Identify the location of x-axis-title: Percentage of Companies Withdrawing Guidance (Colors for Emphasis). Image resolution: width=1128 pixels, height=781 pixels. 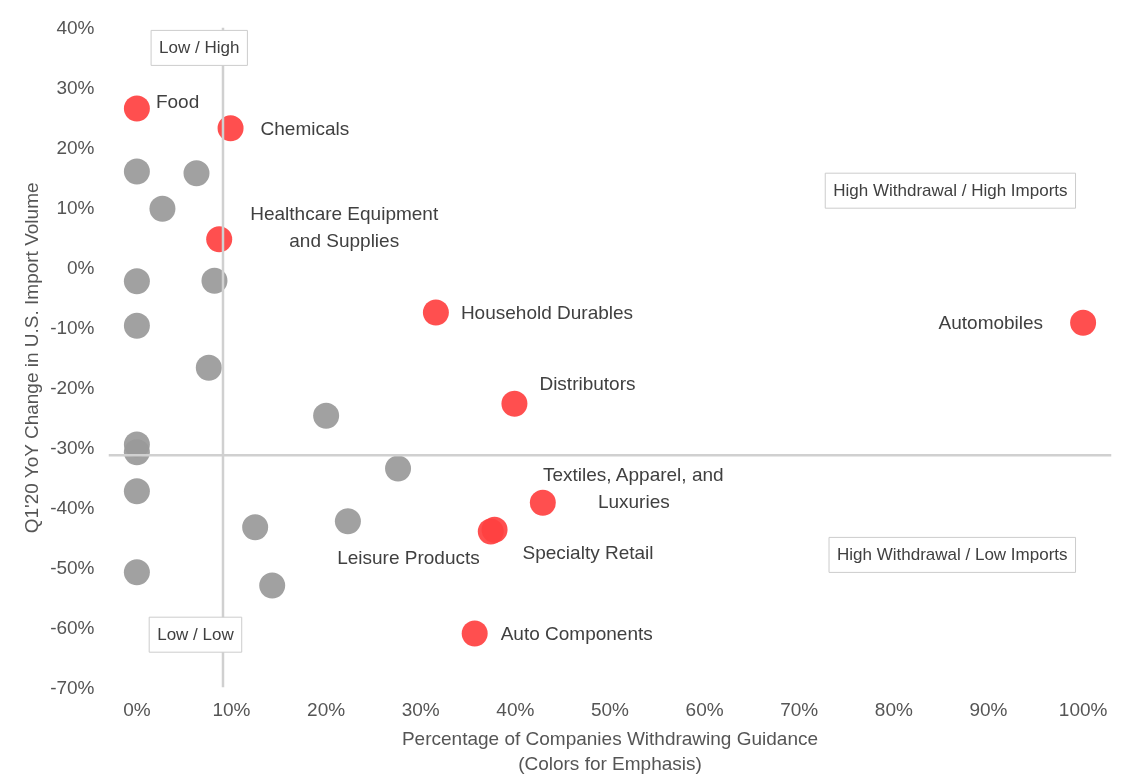
(610, 750).